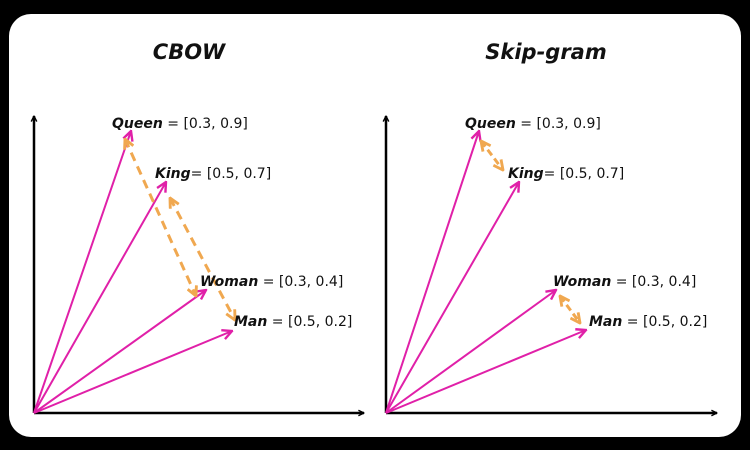 This screenshot has width=750, height=450. What do you see at coordinates (570, 309) in the screenshot?
I see `relation-woman-man` at bounding box center [570, 309].